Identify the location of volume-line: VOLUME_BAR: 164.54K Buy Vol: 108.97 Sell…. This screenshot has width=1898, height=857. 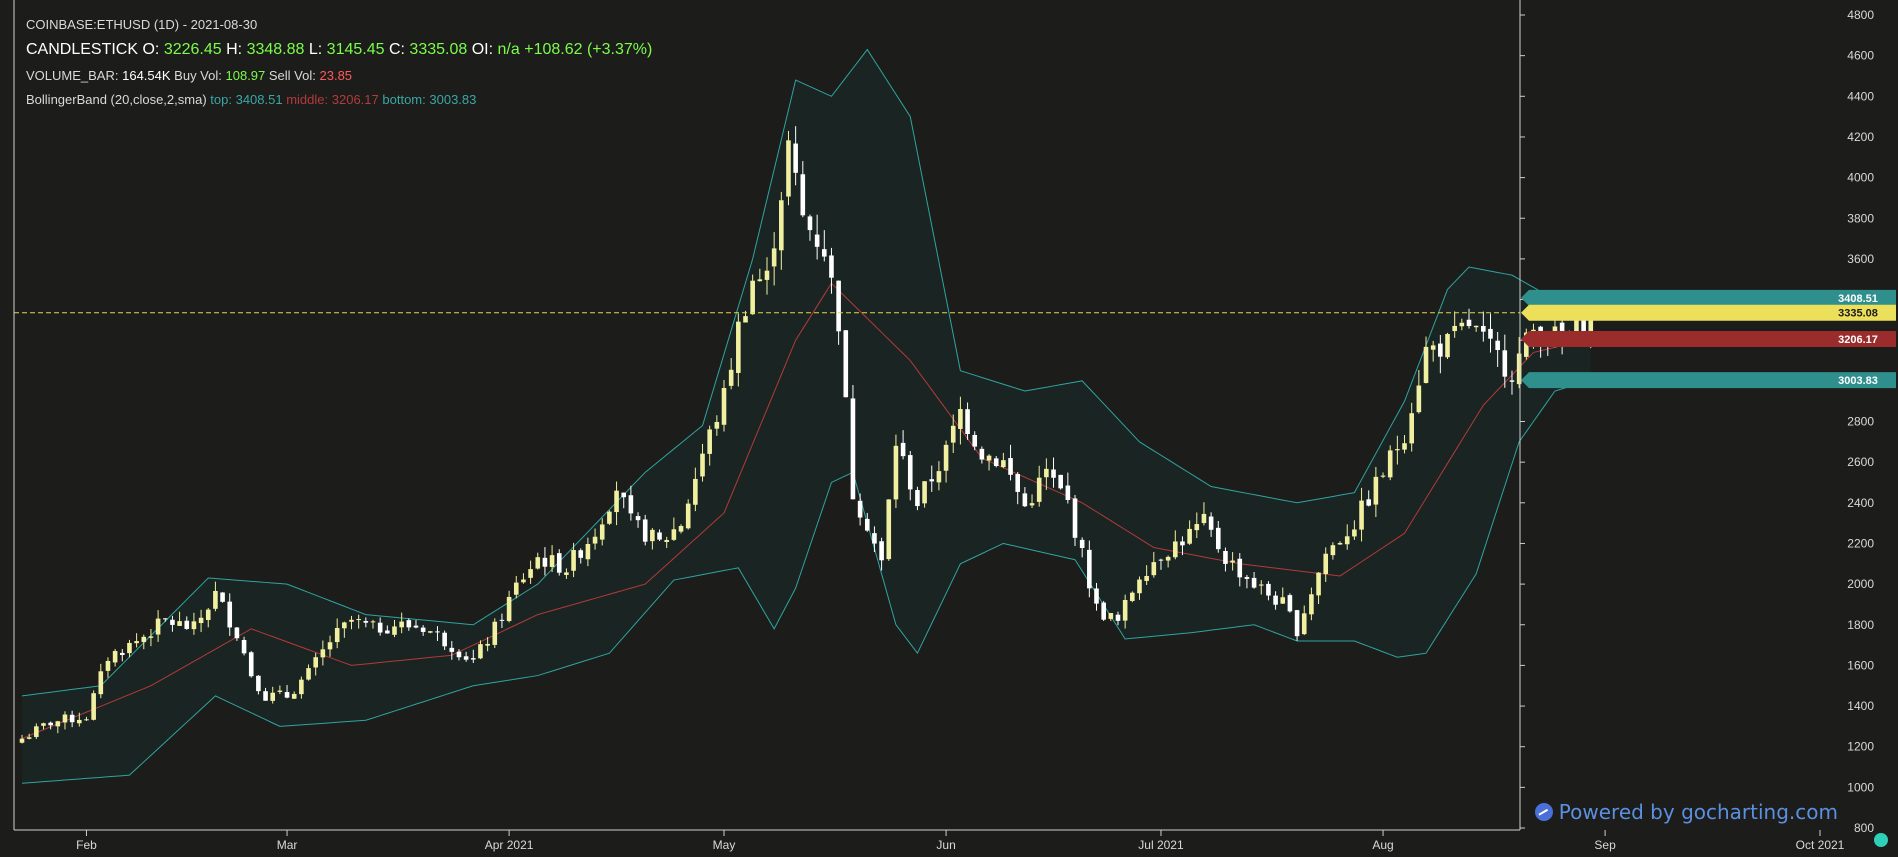
(339, 76).